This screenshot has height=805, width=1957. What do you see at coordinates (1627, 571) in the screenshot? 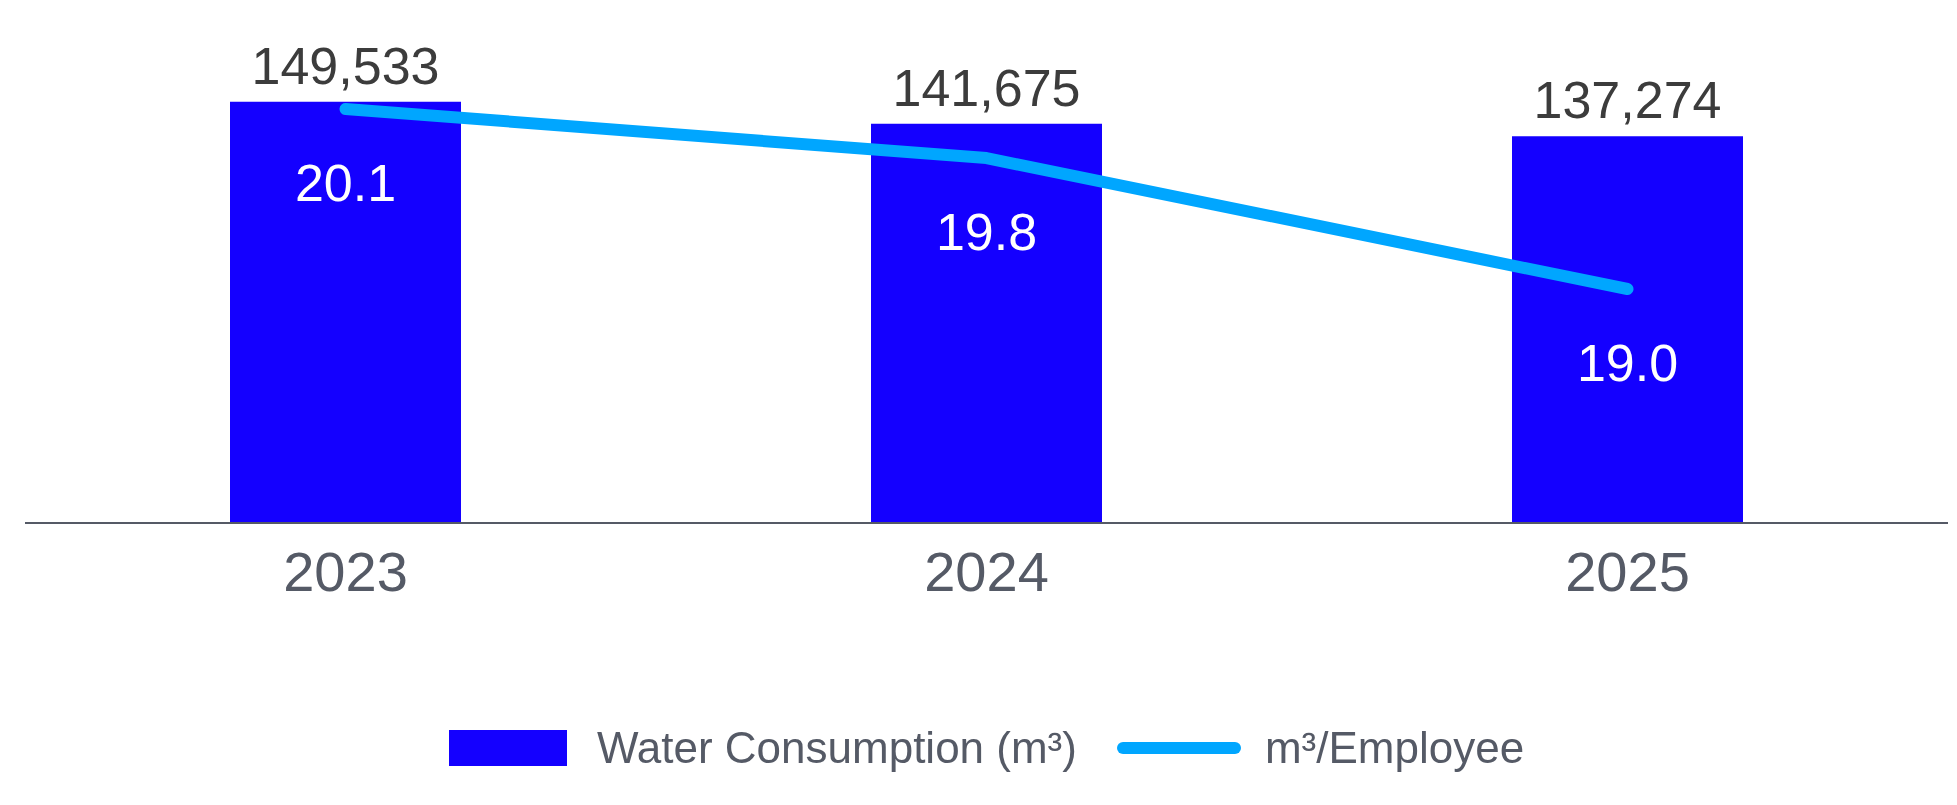
I see `x-tick-label: 2025` at bounding box center [1627, 571].